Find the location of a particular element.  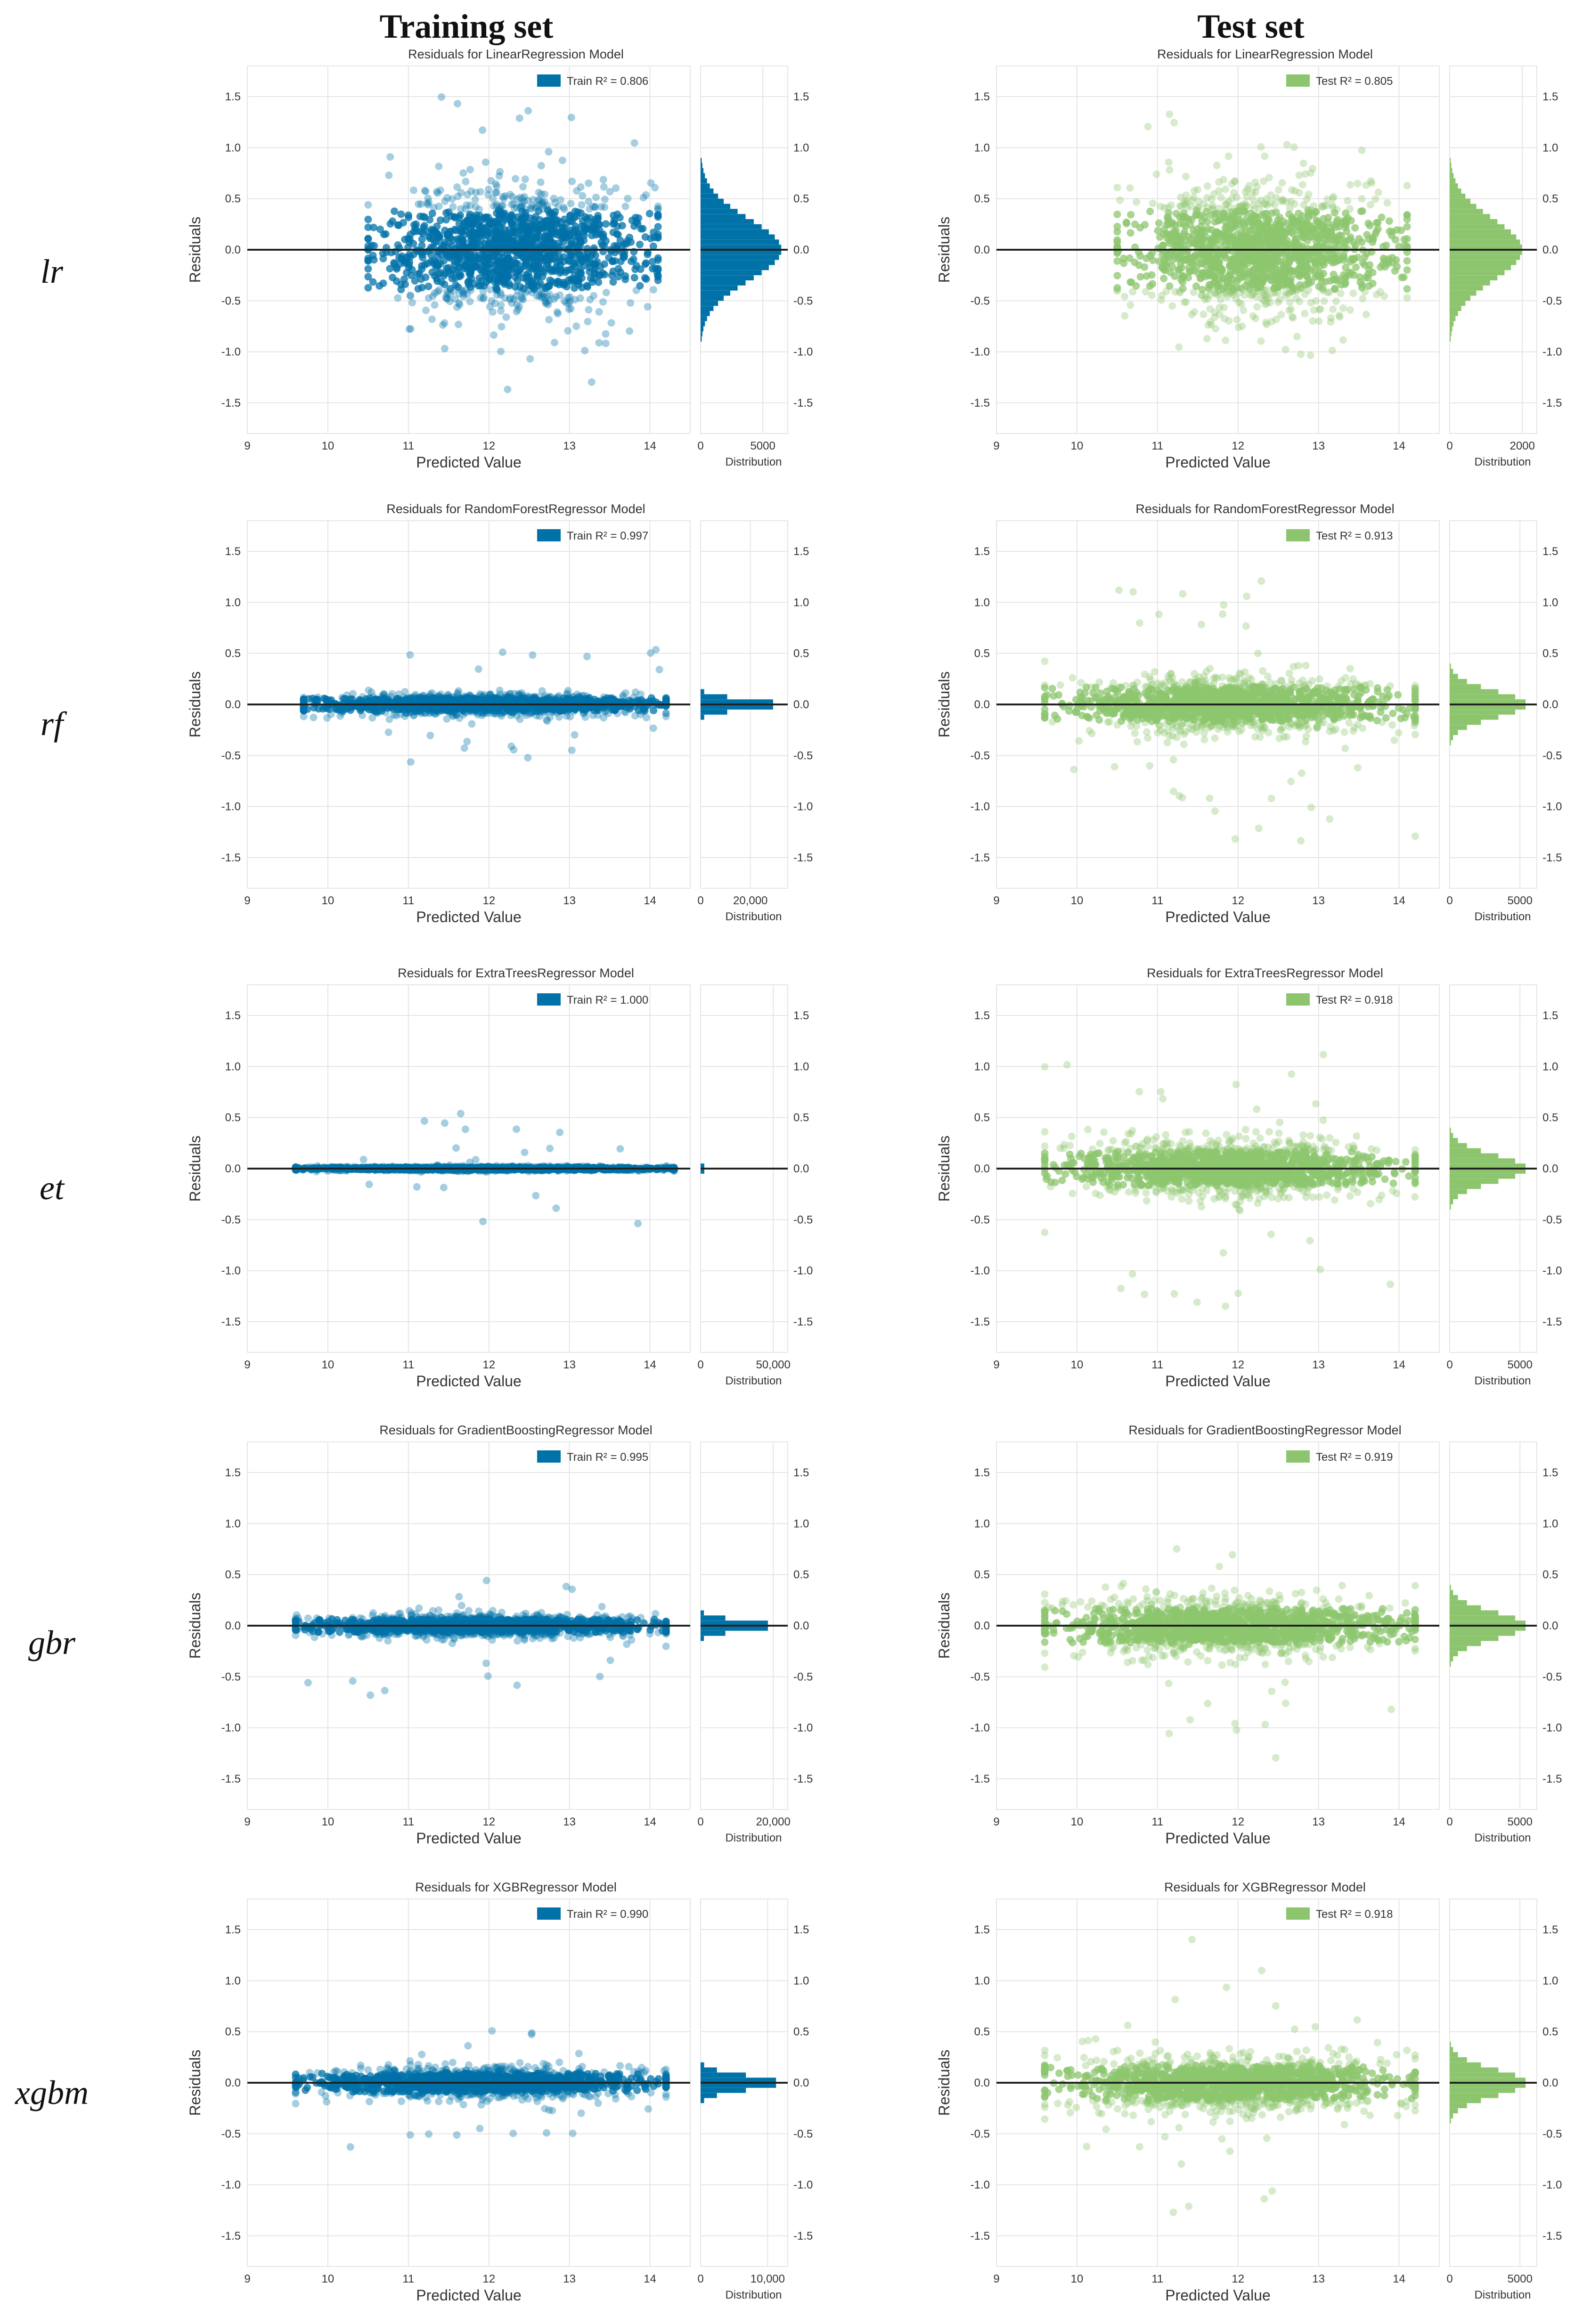

hist-tick-label: 0 is located at coordinates (700, 446).